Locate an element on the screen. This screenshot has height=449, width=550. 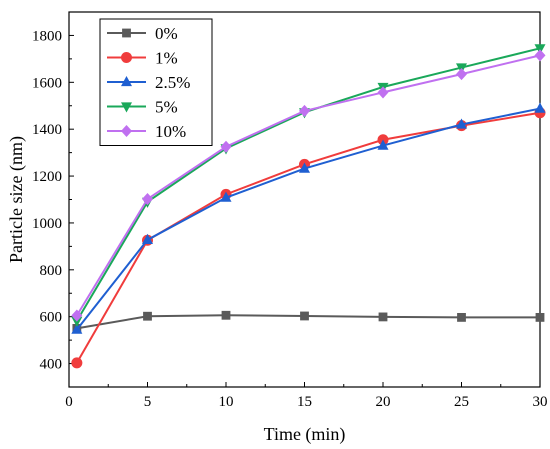
legend-item: 2.5% is located at coordinates (148, 82).